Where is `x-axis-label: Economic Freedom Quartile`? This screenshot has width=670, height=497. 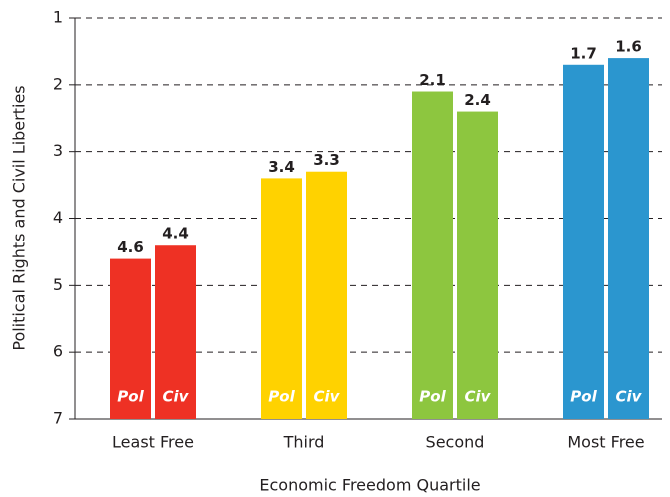 x-axis-label: Economic Freedom Quartile is located at coordinates (369, 485).